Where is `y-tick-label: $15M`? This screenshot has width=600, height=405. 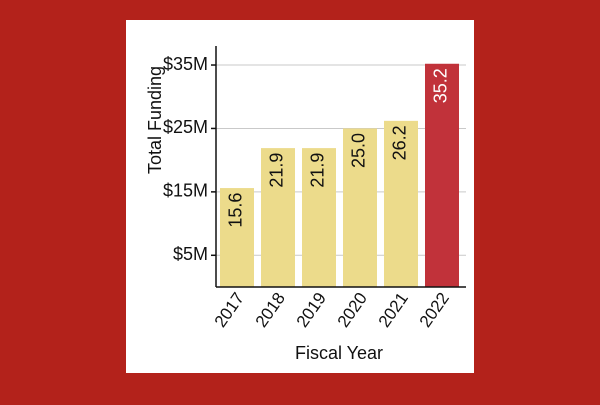 y-tick-label: $15M is located at coordinates (185, 191).